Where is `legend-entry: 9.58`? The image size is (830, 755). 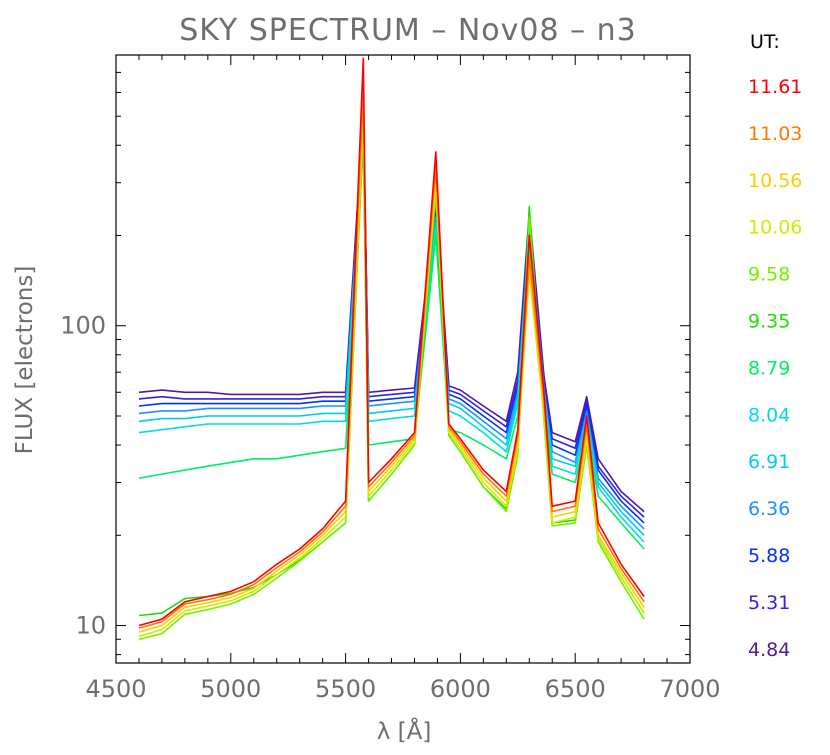 legend-entry: 9.58 is located at coordinates (769, 275).